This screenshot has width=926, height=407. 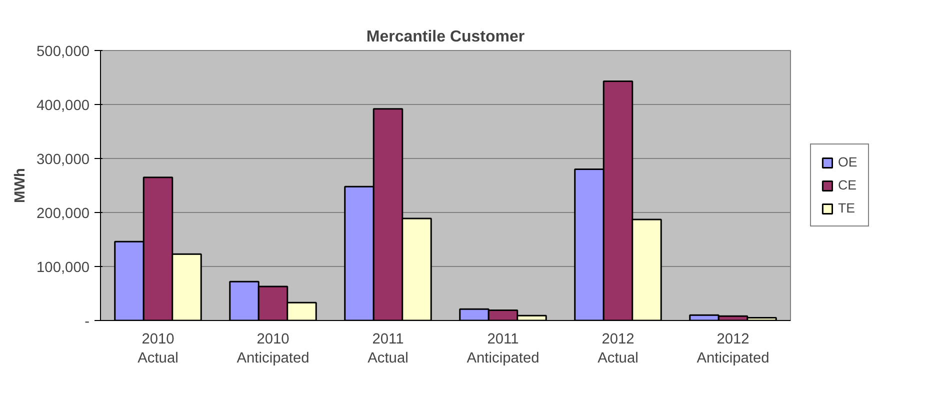 What do you see at coordinates (63, 214) in the screenshot?
I see `y-tick-label: 200,000` at bounding box center [63, 214].